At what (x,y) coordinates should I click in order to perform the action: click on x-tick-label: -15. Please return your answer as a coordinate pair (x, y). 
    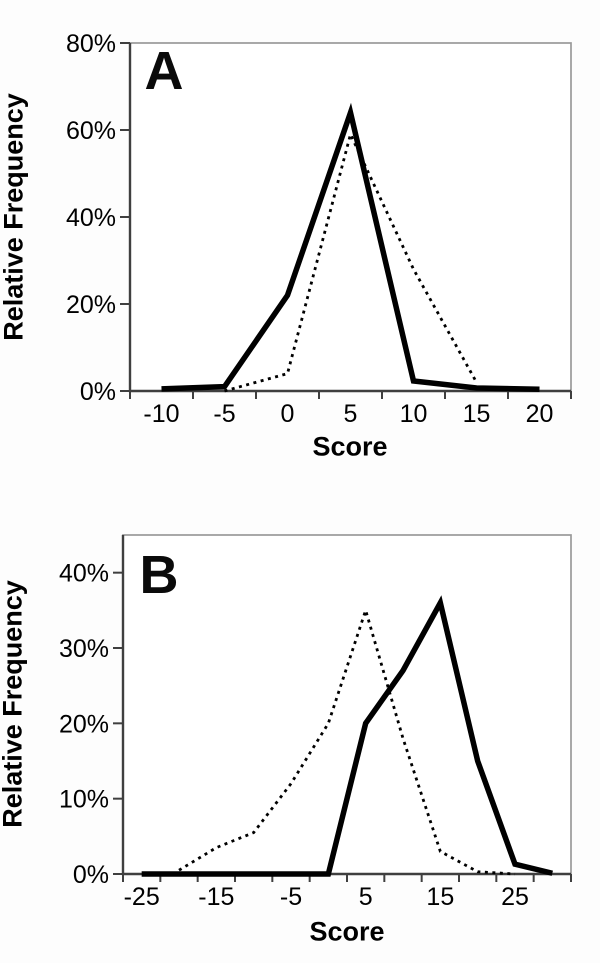
    Looking at the image, I should click on (216, 897).